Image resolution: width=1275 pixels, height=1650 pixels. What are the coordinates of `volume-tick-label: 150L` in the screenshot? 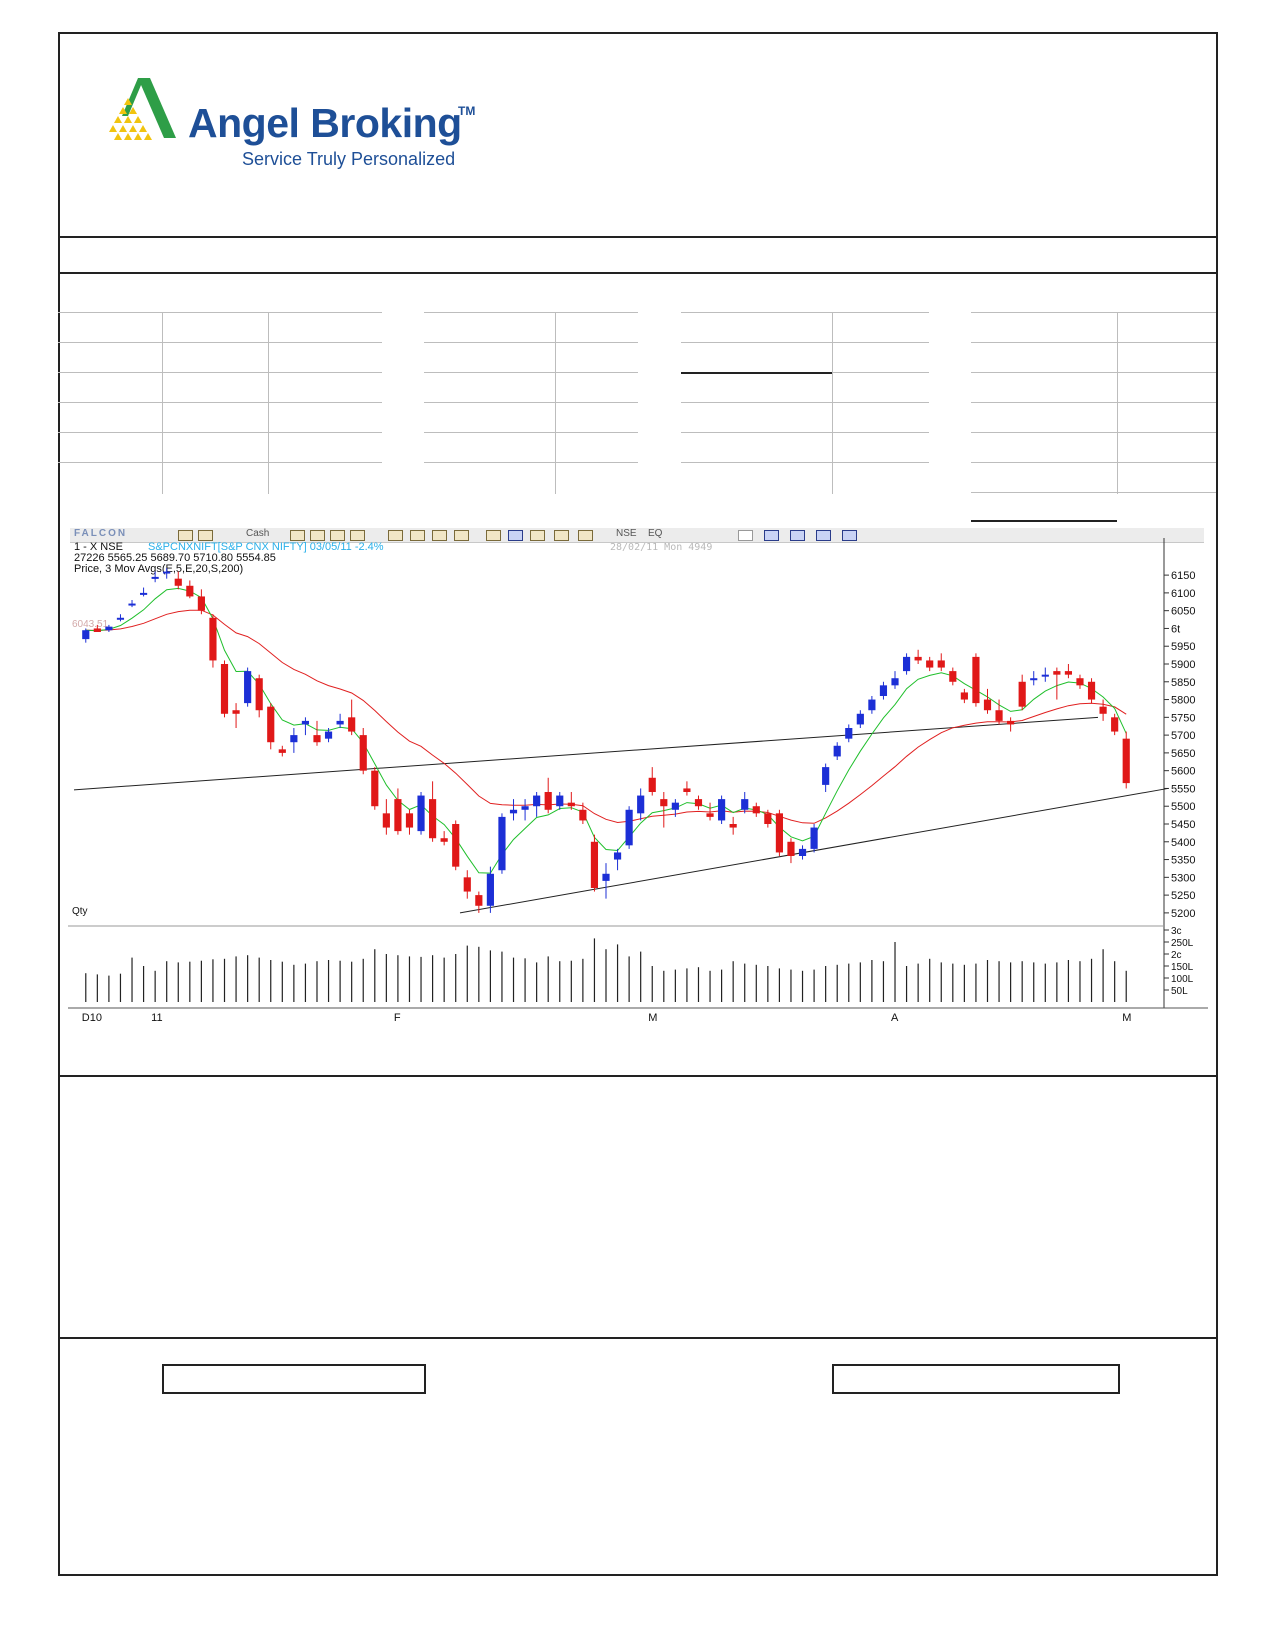 It's located at (1182, 967).